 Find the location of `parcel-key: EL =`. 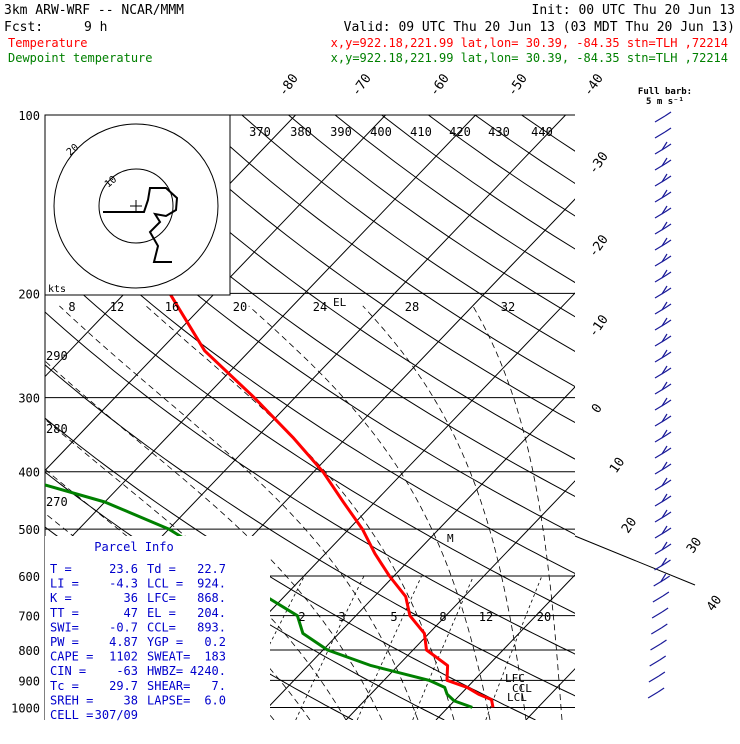

parcel-key: EL = is located at coordinates (161, 613).